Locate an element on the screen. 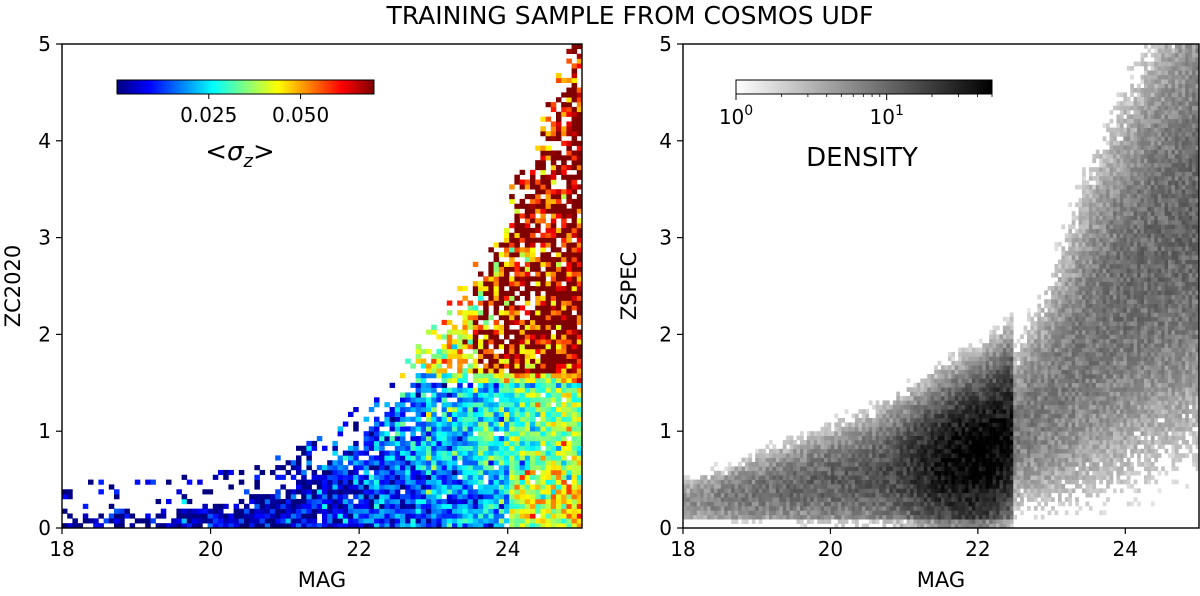 The width and height of the screenshot is (1200, 596). cb1-label-symbol: σ is located at coordinates (236, 152).